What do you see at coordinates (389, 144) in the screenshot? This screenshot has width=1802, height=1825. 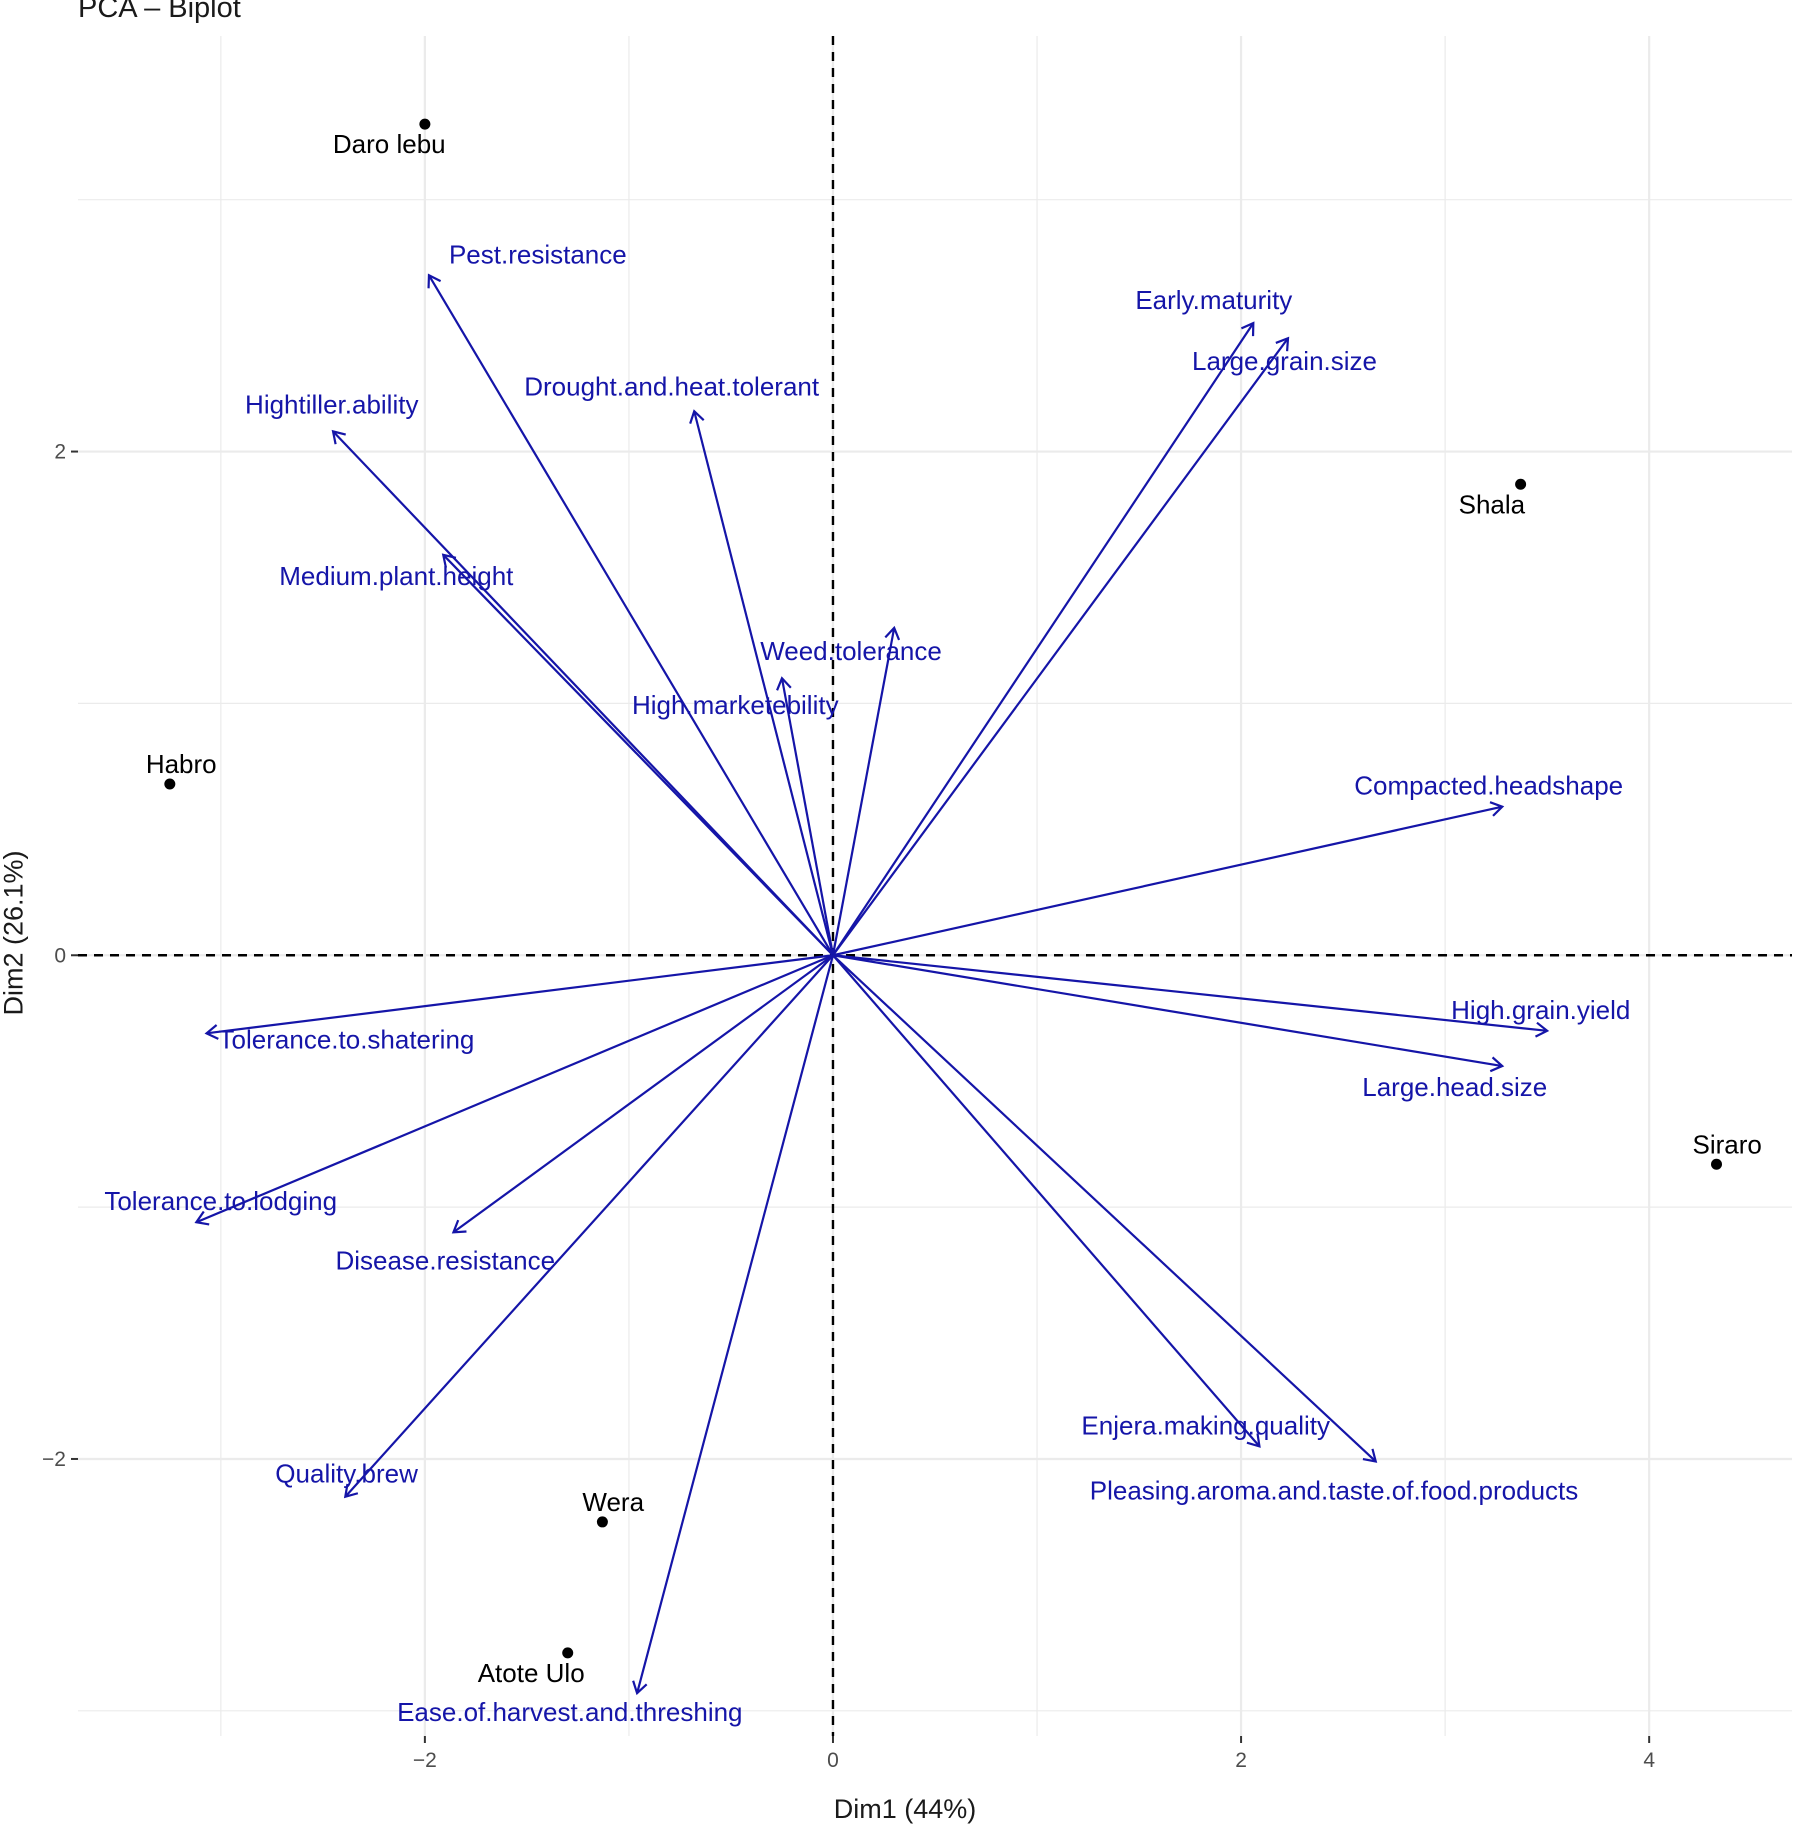 I see `individual-label-daro-lebu: Daro lebu` at bounding box center [389, 144].